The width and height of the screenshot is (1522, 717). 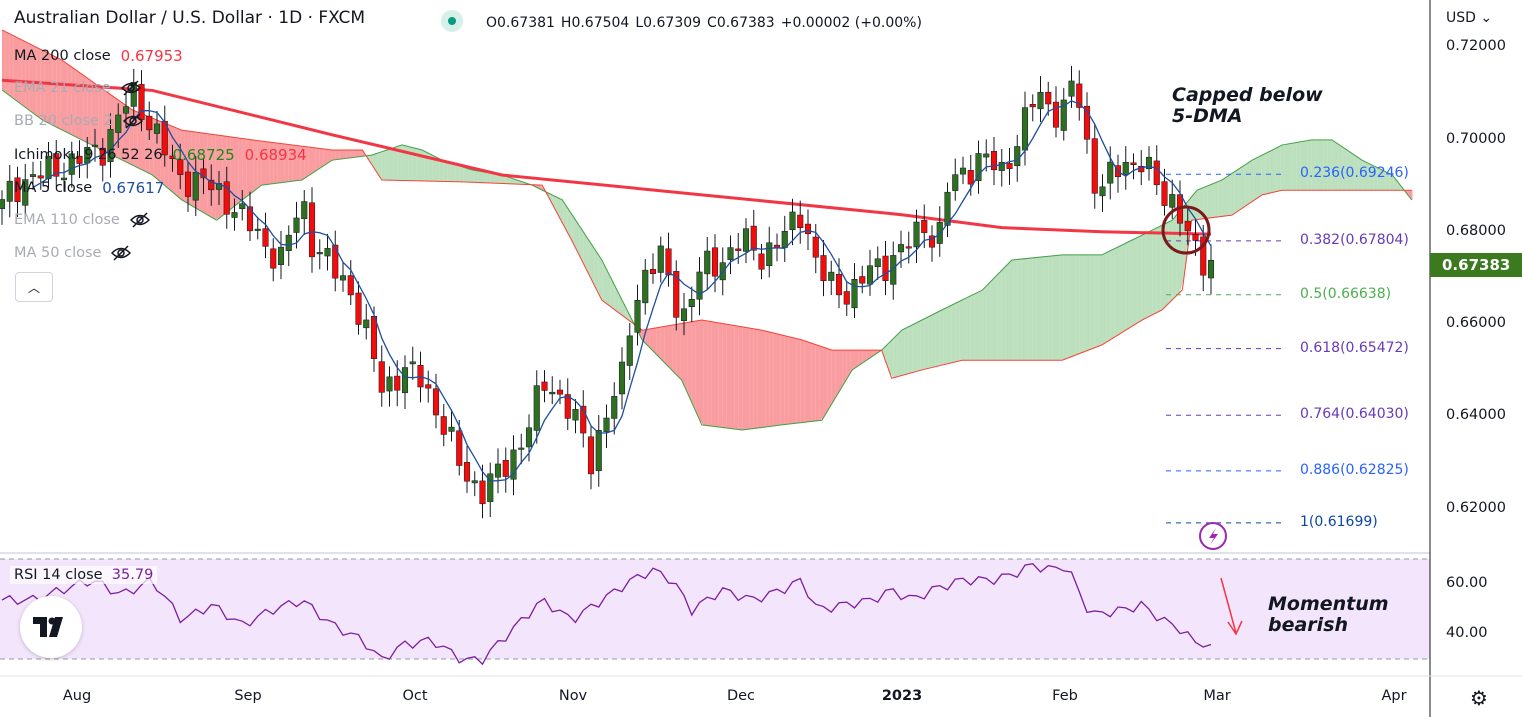 I want to click on time-tick: Mar, so click(x=1217, y=696).